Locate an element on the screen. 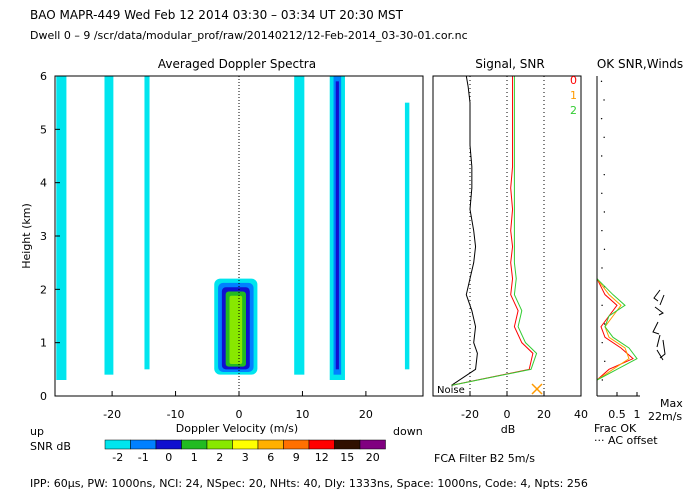  x-tick-label: 0 is located at coordinates (239, 414).